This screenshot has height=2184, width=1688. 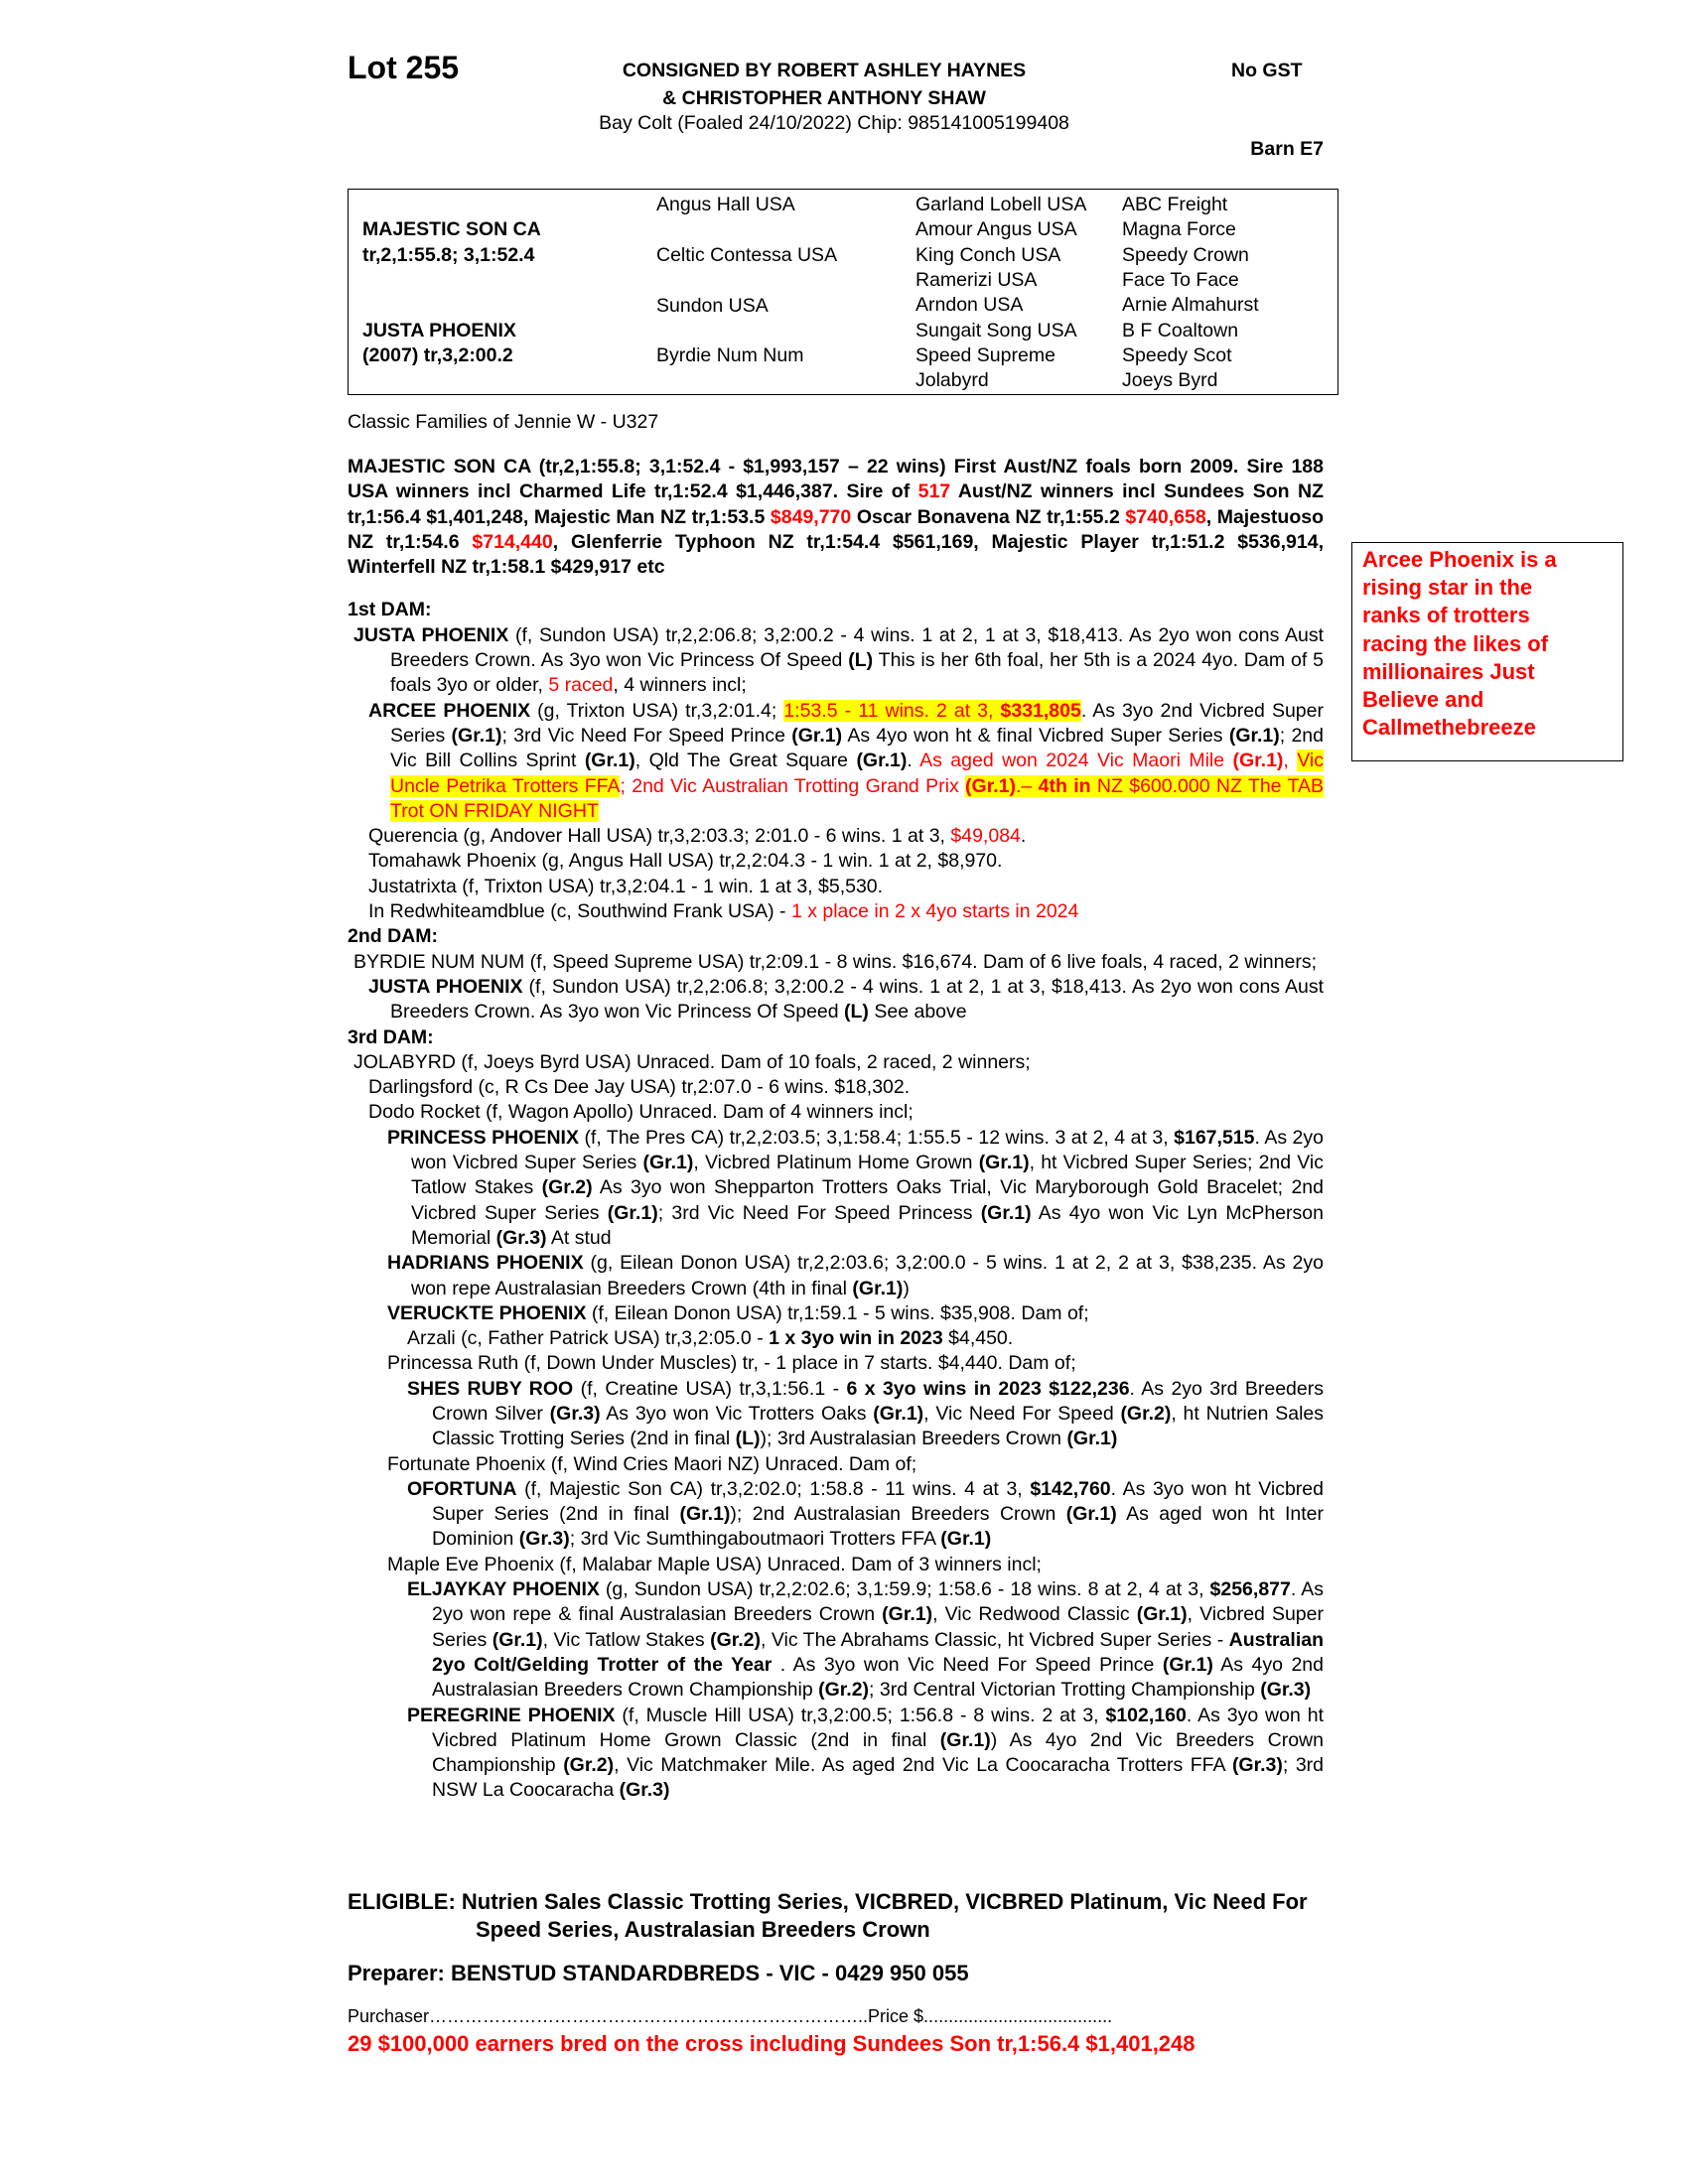 What do you see at coordinates (1423, 700) in the screenshot?
I see `sidebar-line: Believe and` at bounding box center [1423, 700].